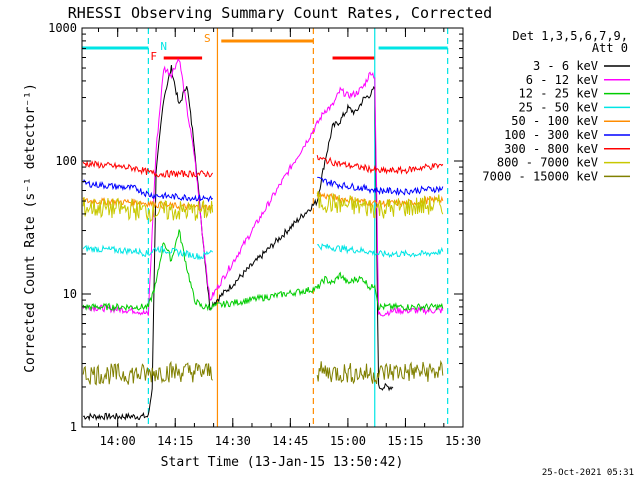  What do you see at coordinates (265, 49) in the screenshot?
I see `status-bars` at bounding box center [265, 49].